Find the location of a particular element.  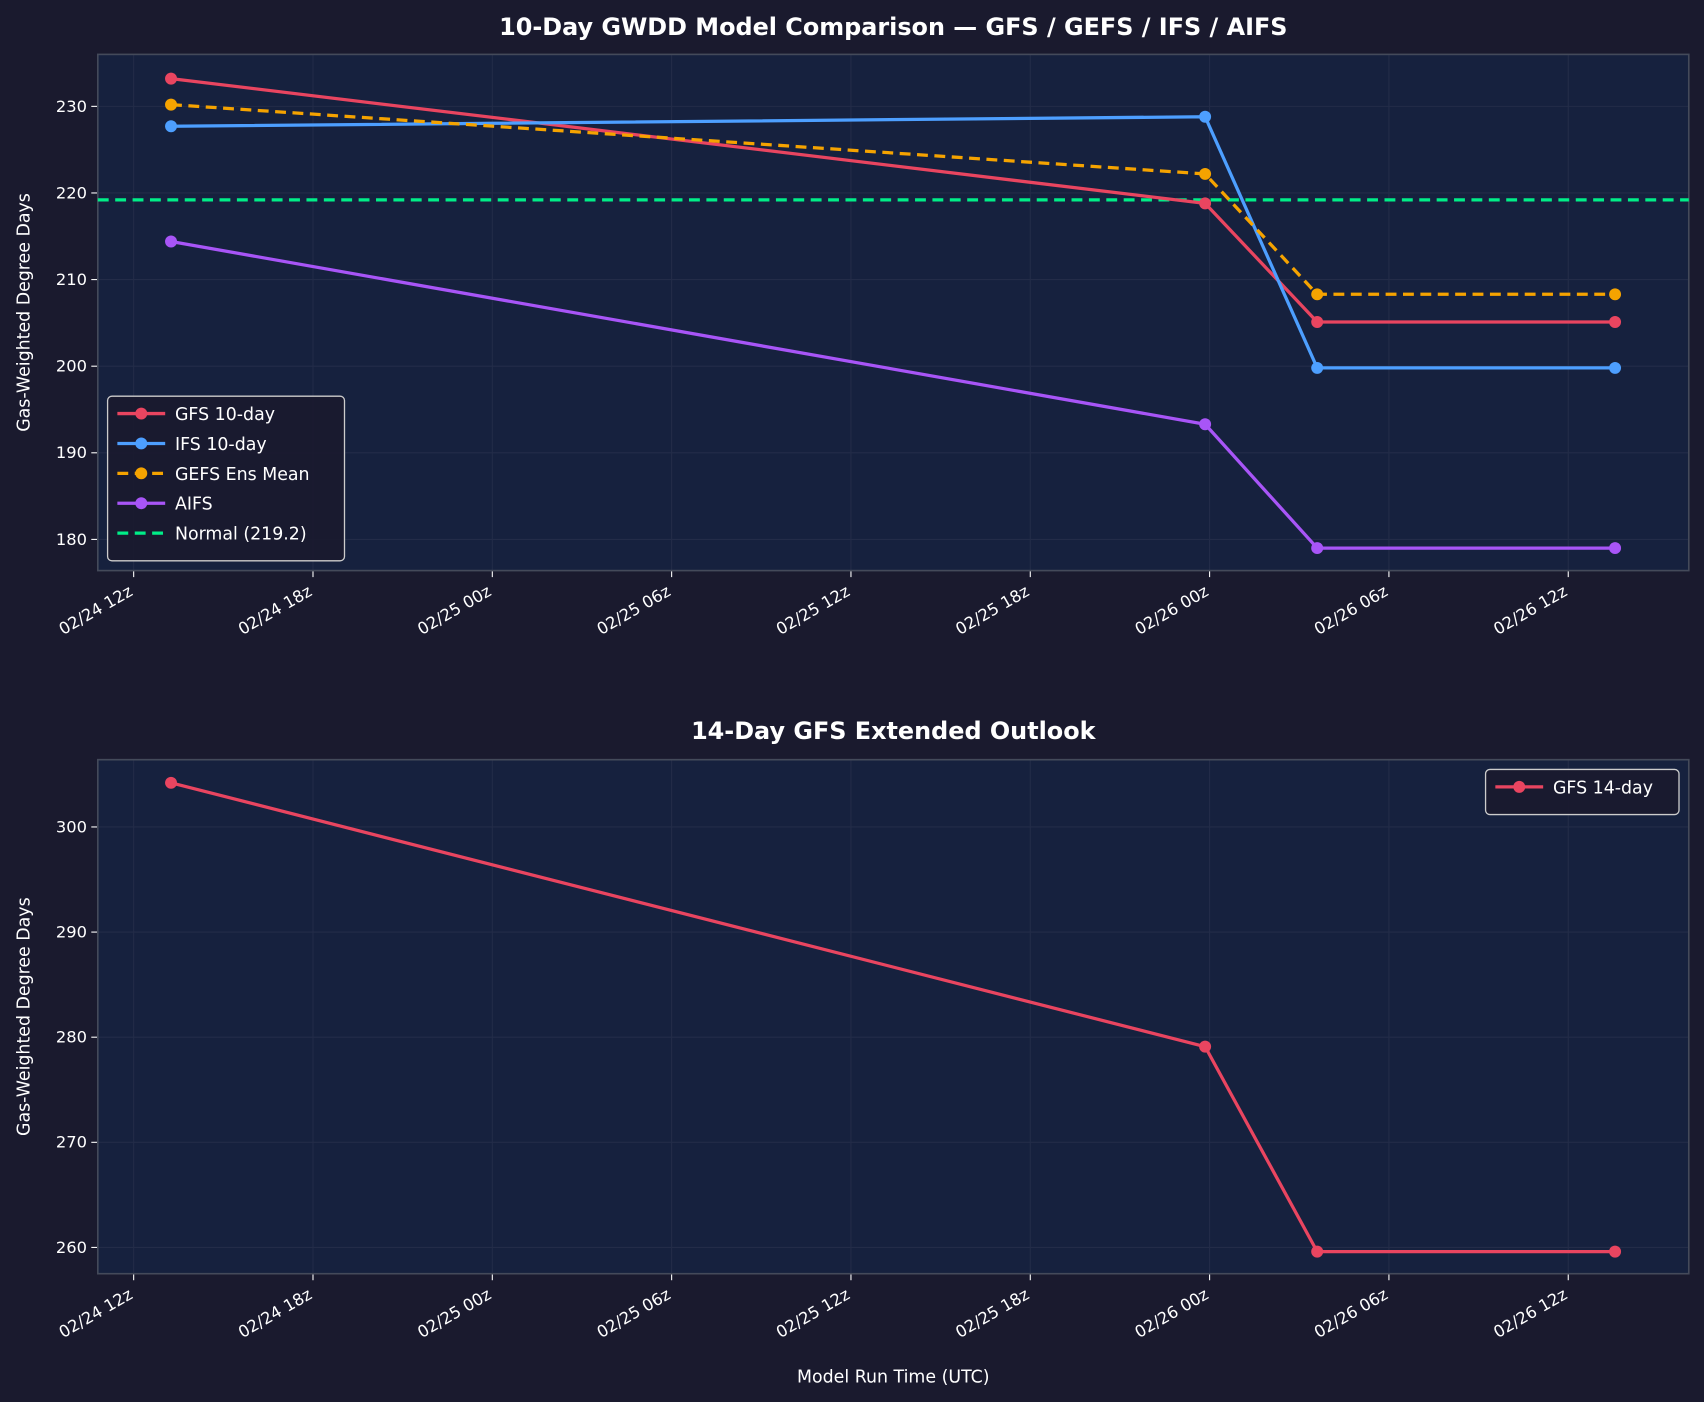

y-tick-label: 180 is located at coordinates (71, 539).